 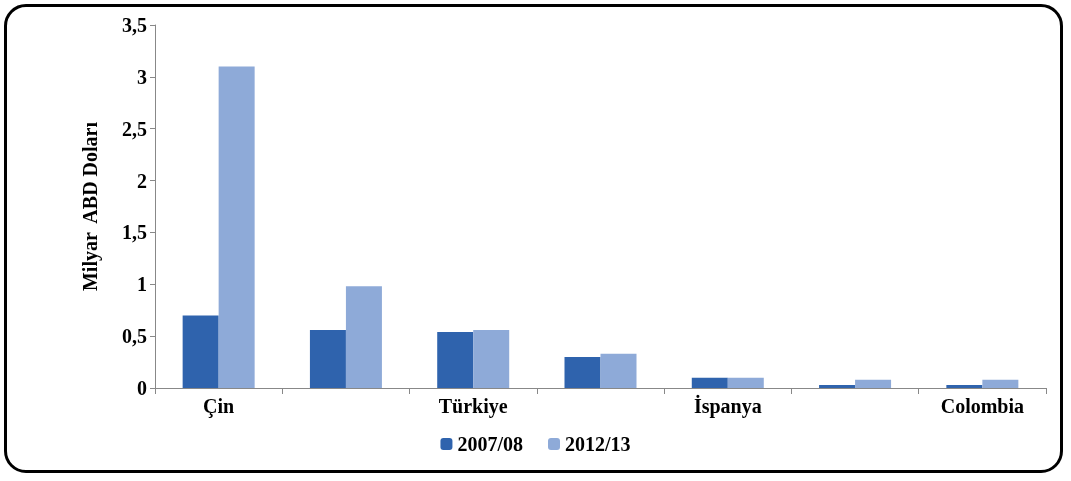 I want to click on y-tick-label: 0, so click(x=142, y=388).